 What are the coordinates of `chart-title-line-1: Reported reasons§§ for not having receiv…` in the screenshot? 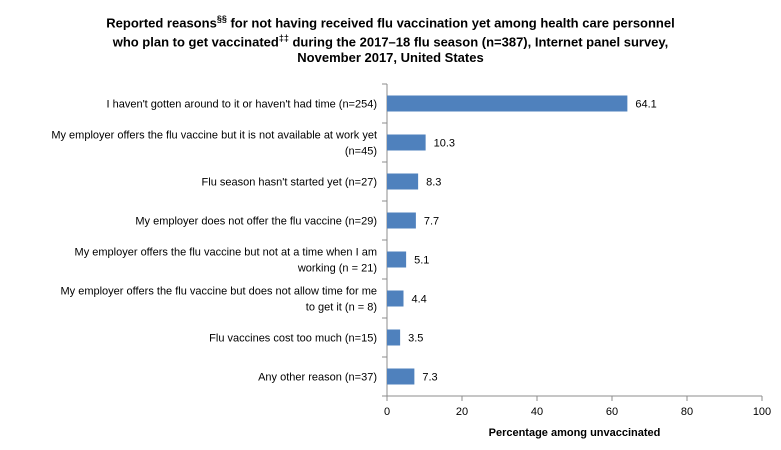 It's located at (390, 22).